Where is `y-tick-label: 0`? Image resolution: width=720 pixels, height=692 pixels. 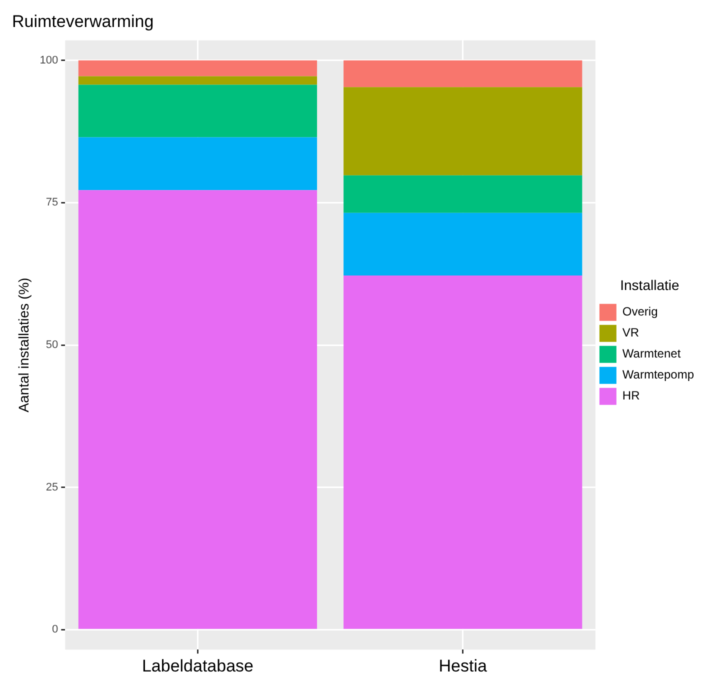 y-tick-label: 0 is located at coordinates (55, 630).